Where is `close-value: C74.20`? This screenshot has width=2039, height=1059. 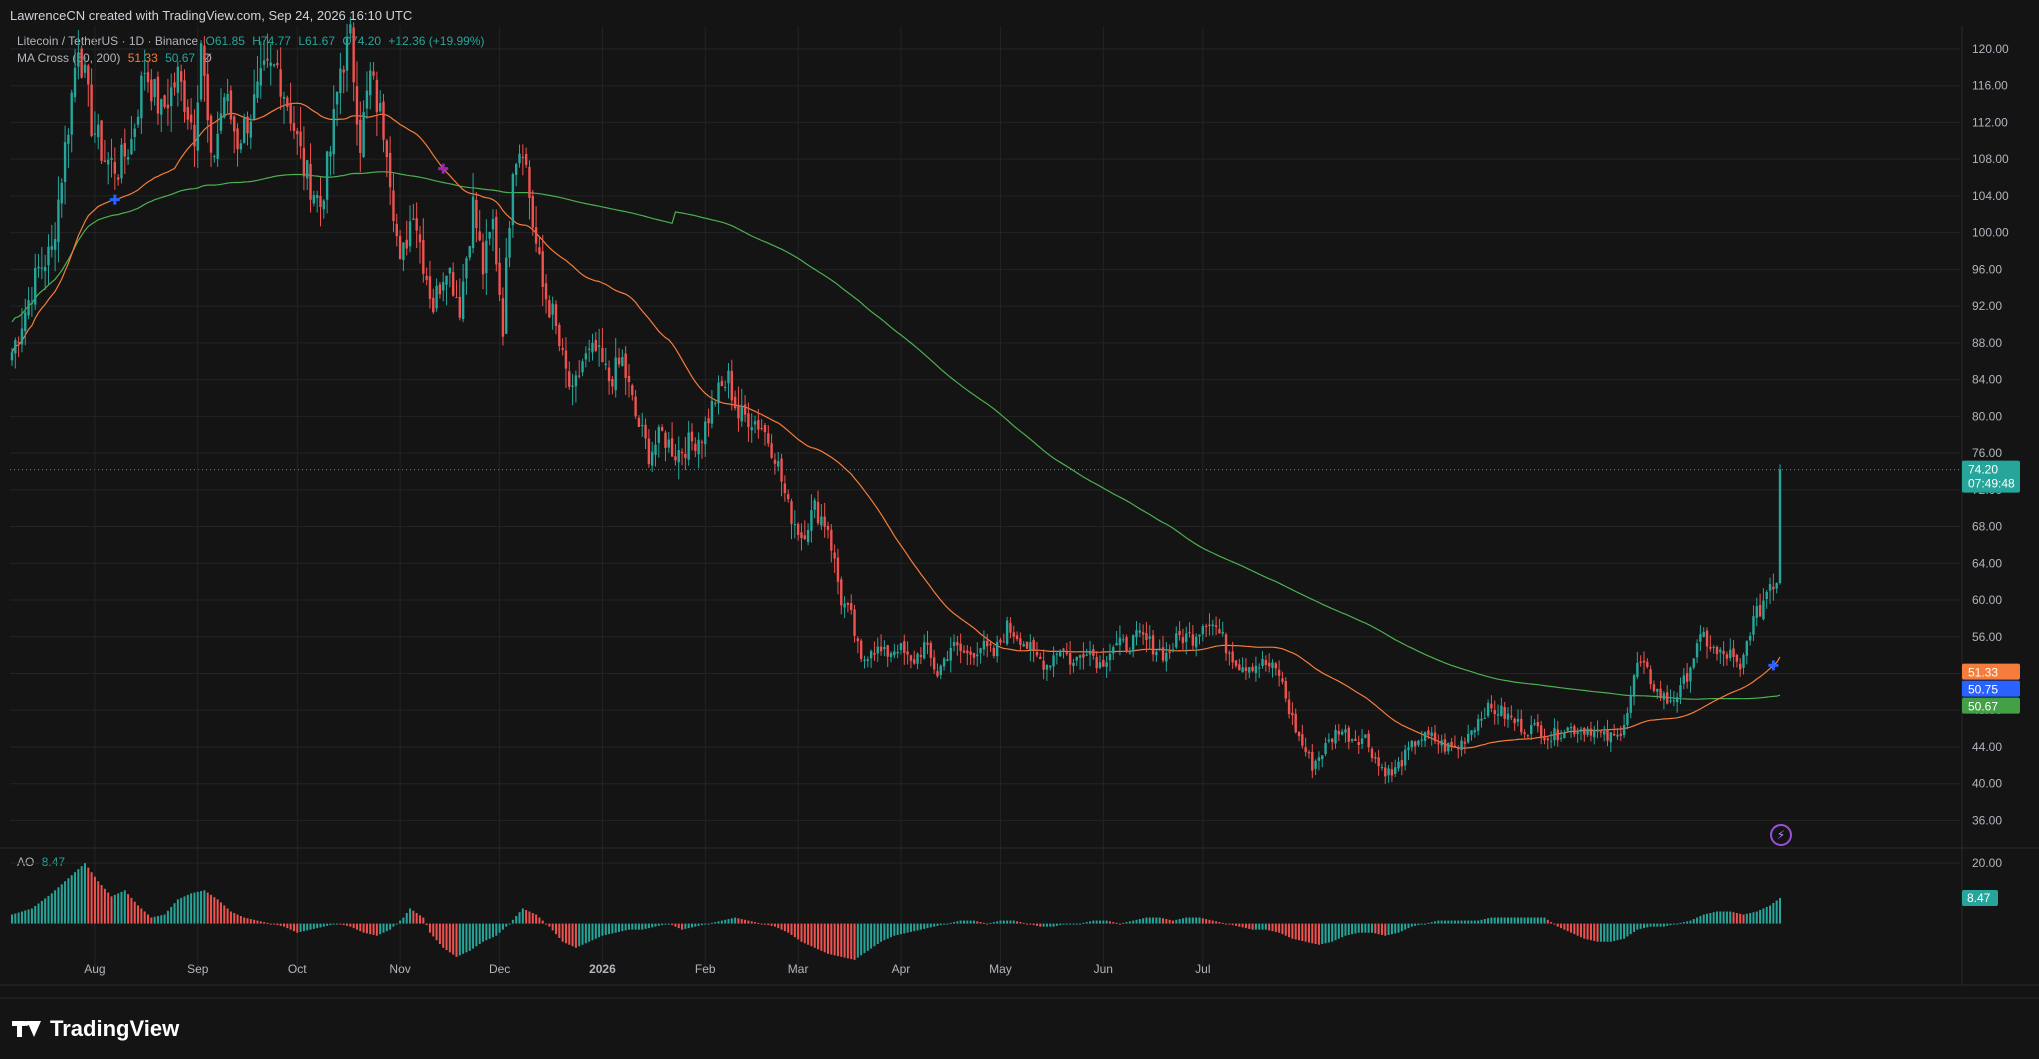
close-value: C74.20 is located at coordinates (362, 41).